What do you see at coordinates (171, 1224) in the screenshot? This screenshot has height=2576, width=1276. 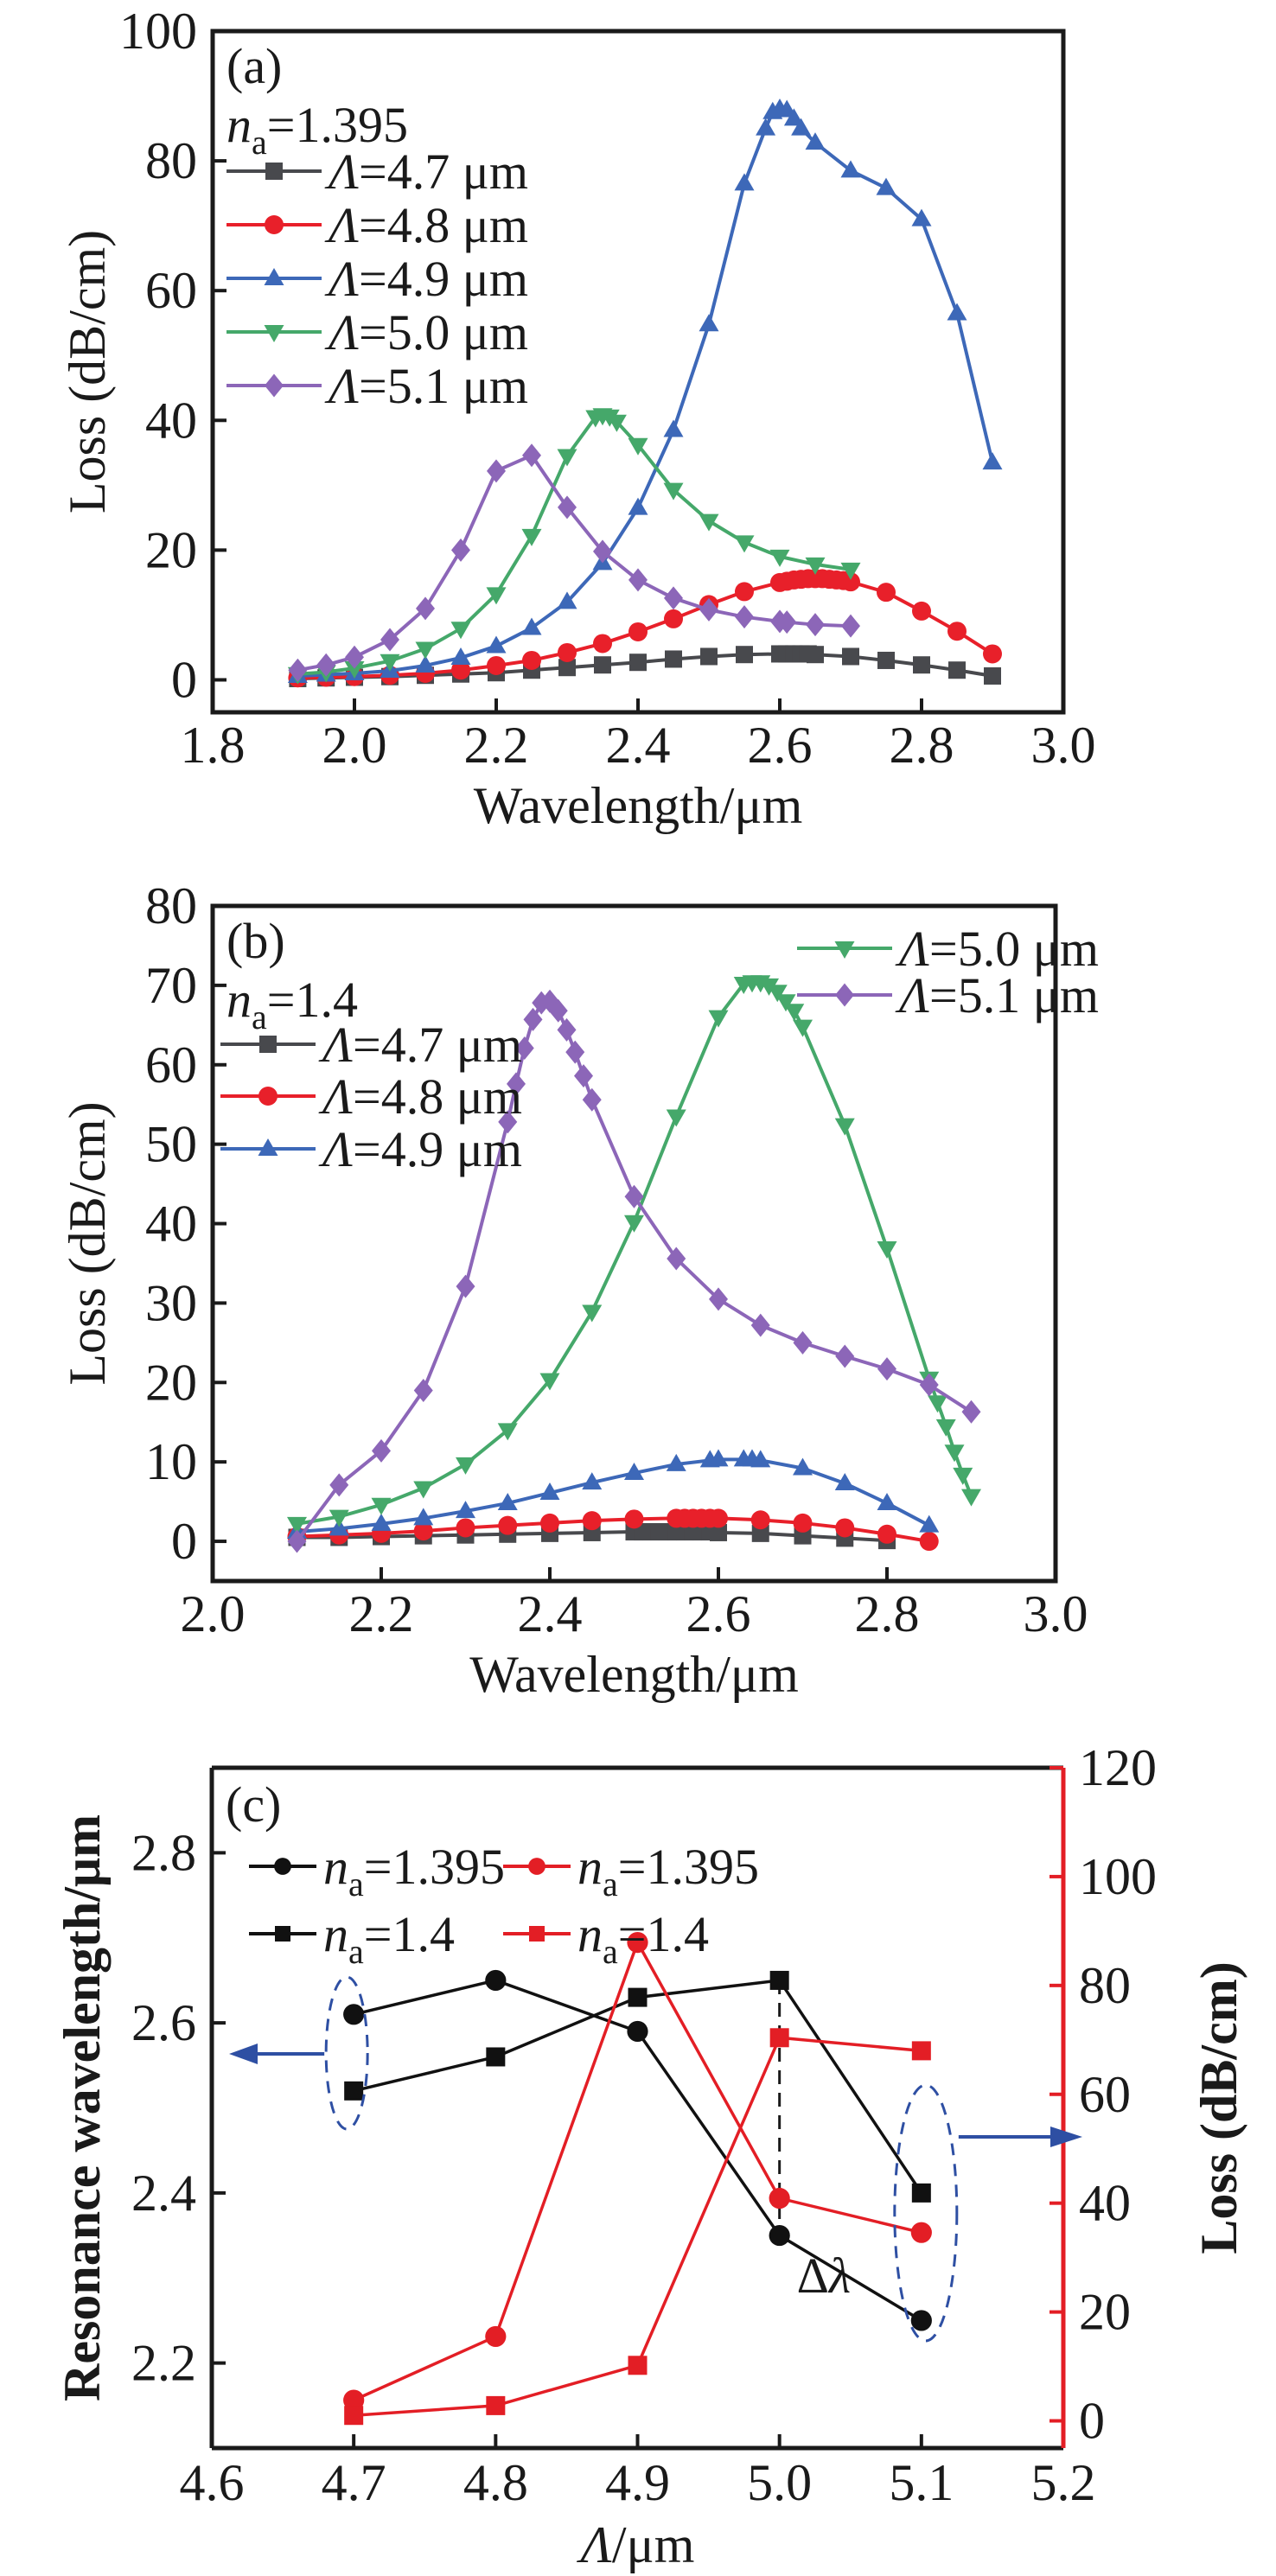 I see `y-tick-label: 40` at bounding box center [171, 1224].